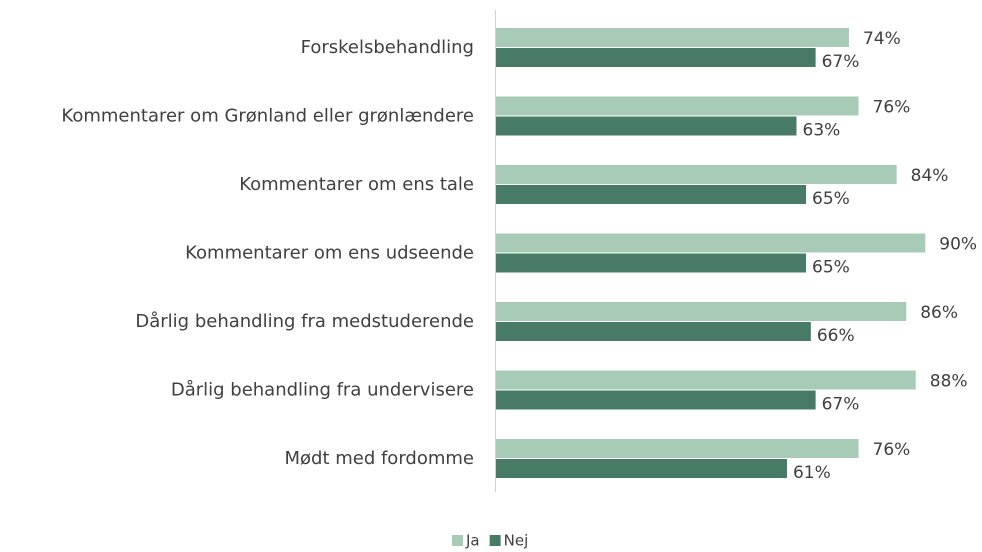  Describe the element at coordinates (958, 245) in the screenshot. I see `value-label: 90%` at that location.